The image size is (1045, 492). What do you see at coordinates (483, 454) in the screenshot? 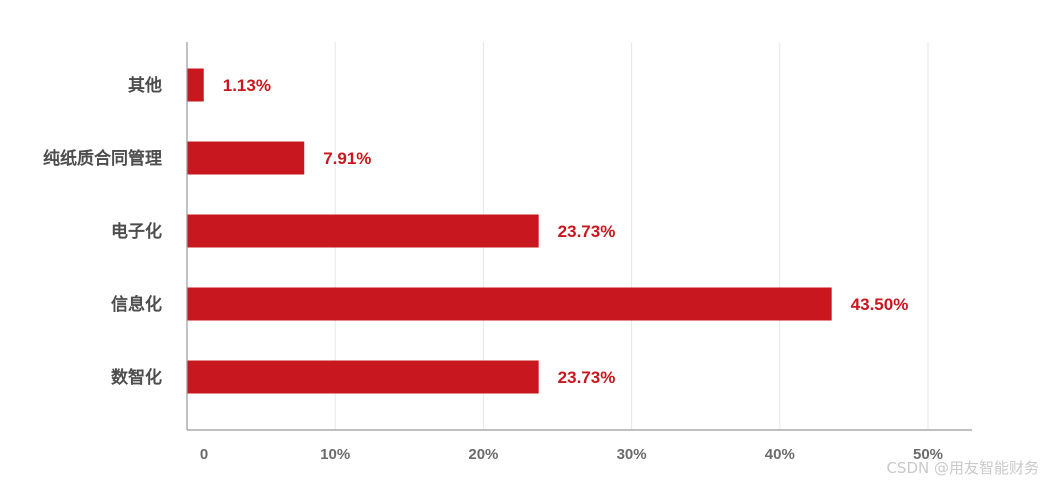
I see `x-tick-label: 20%` at bounding box center [483, 454].